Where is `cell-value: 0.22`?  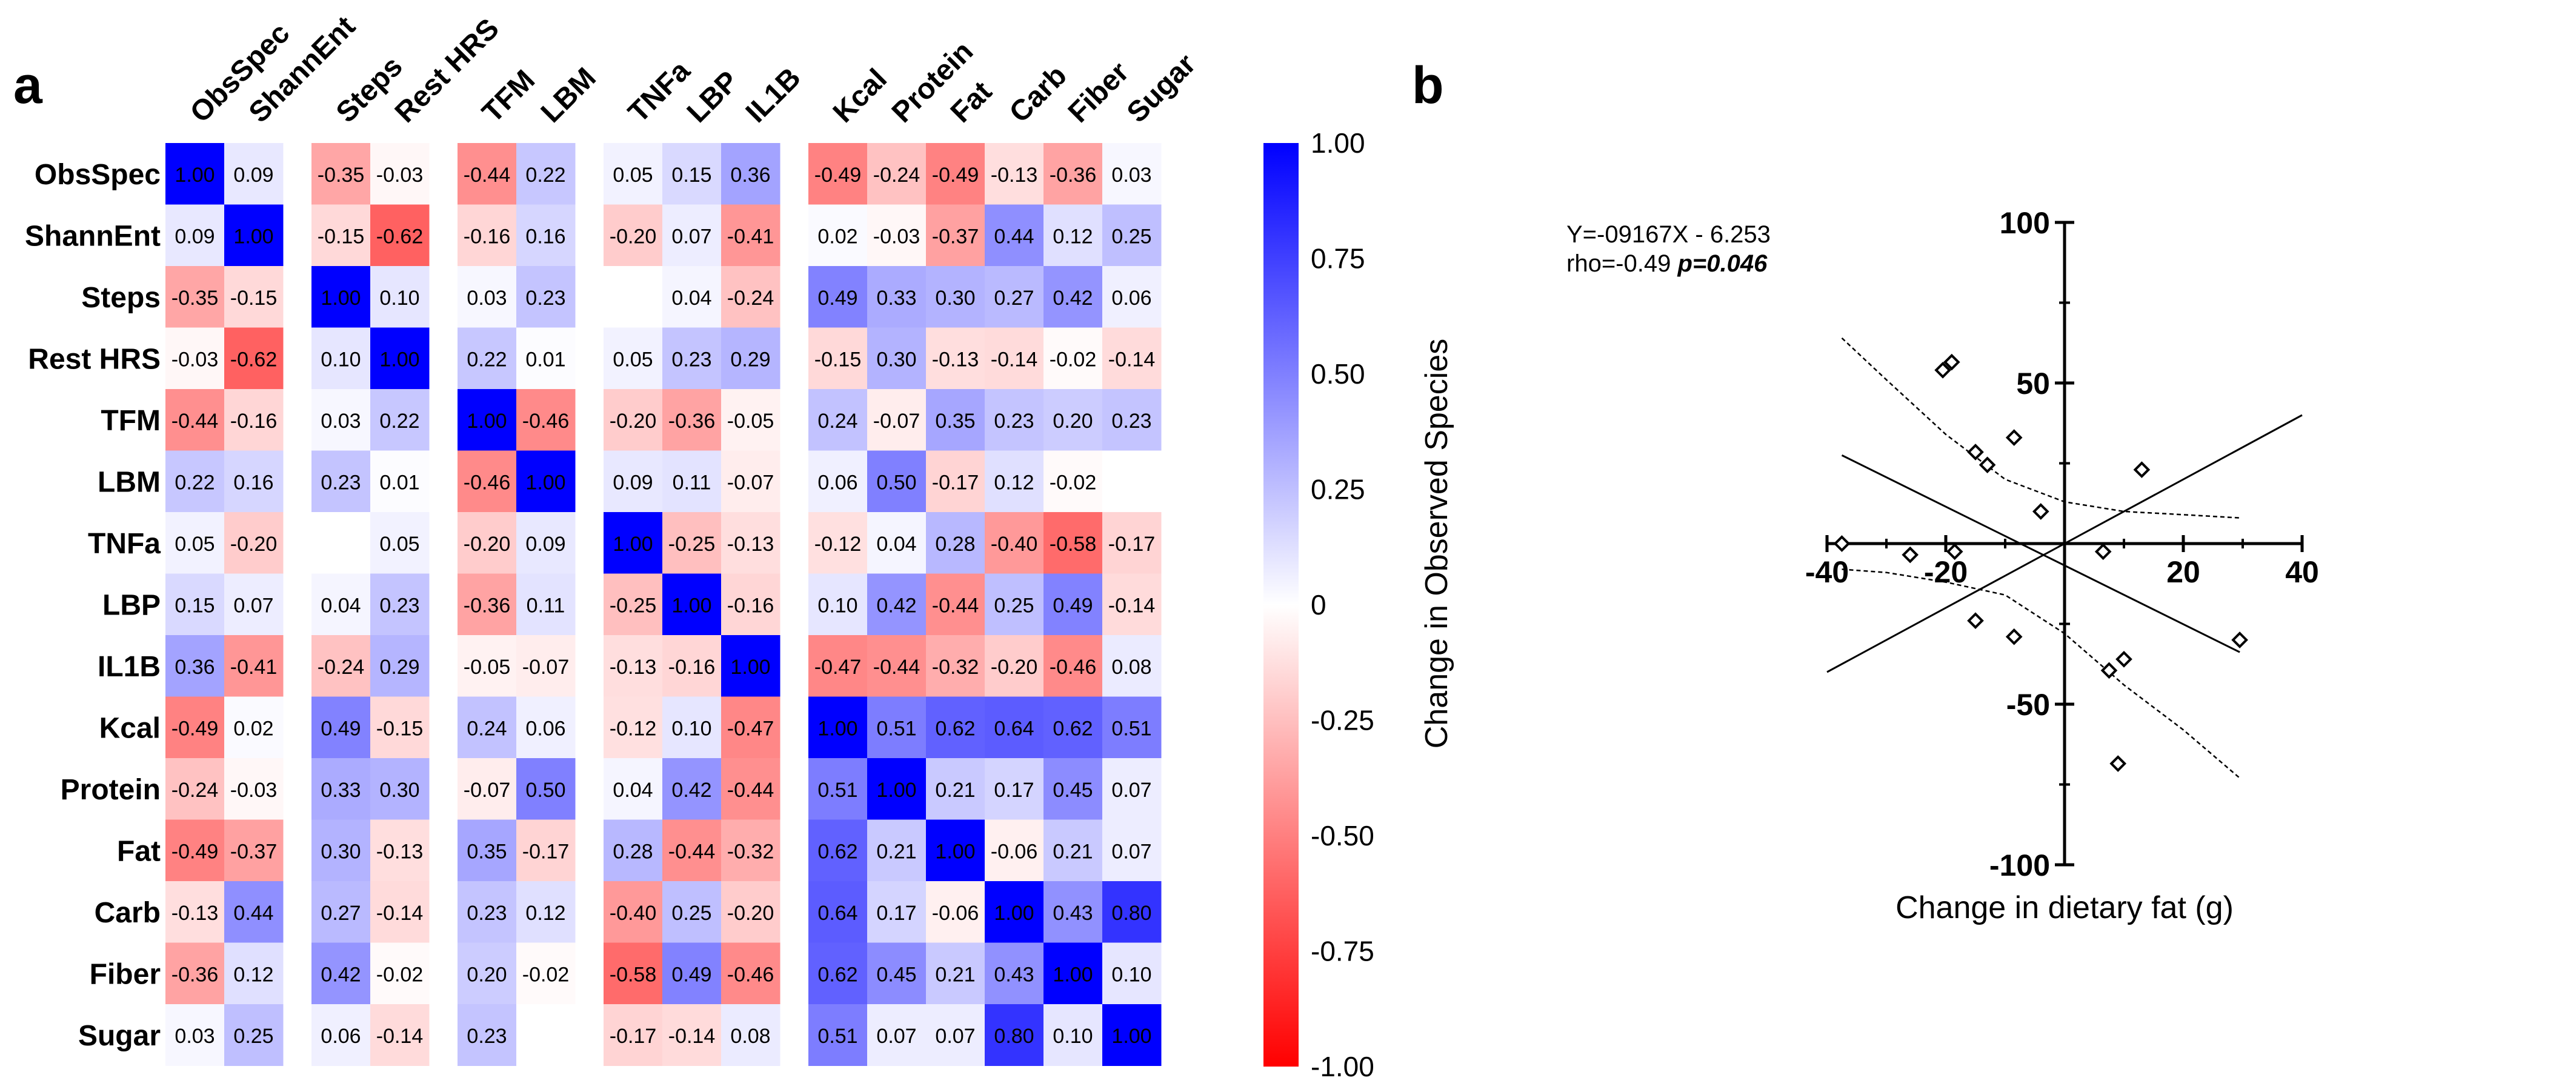 cell-value: 0.22 is located at coordinates (399, 421).